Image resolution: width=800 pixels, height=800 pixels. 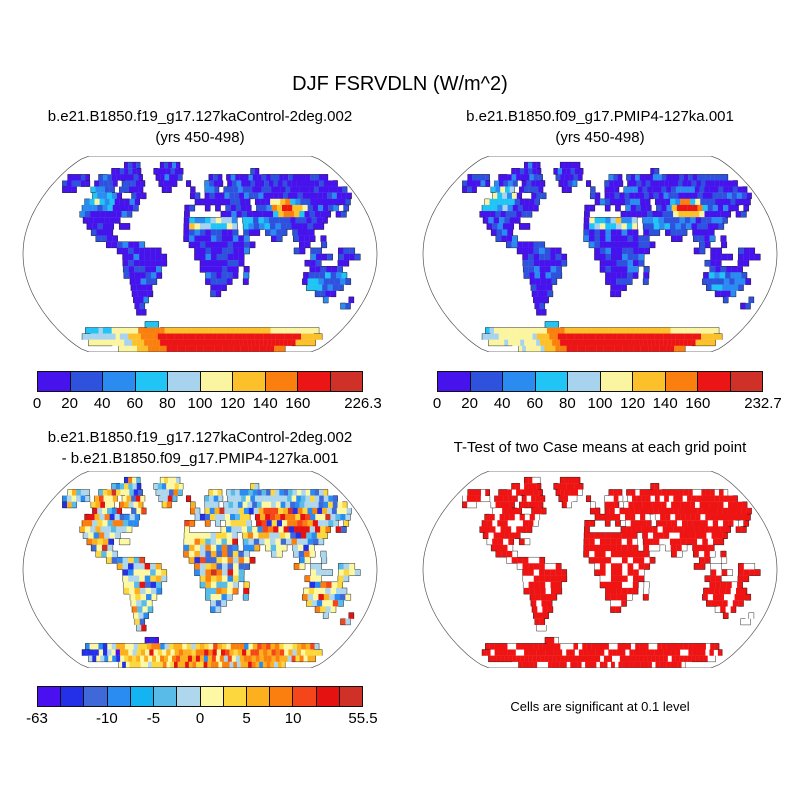 What do you see at coordinates (400, 84) in the screenshot?
I see `figure-title: DJF FSRVDLN (W/m^2)` at bounding box center [400, 84].